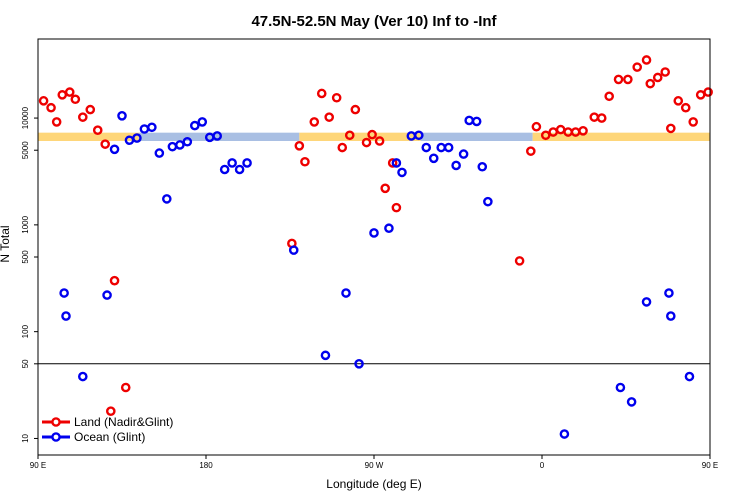  Describe the element at coordinates (29, 274) in the screenshot. I see `y-axis: 10 50 100 500 1000 5000 10000` at that location.